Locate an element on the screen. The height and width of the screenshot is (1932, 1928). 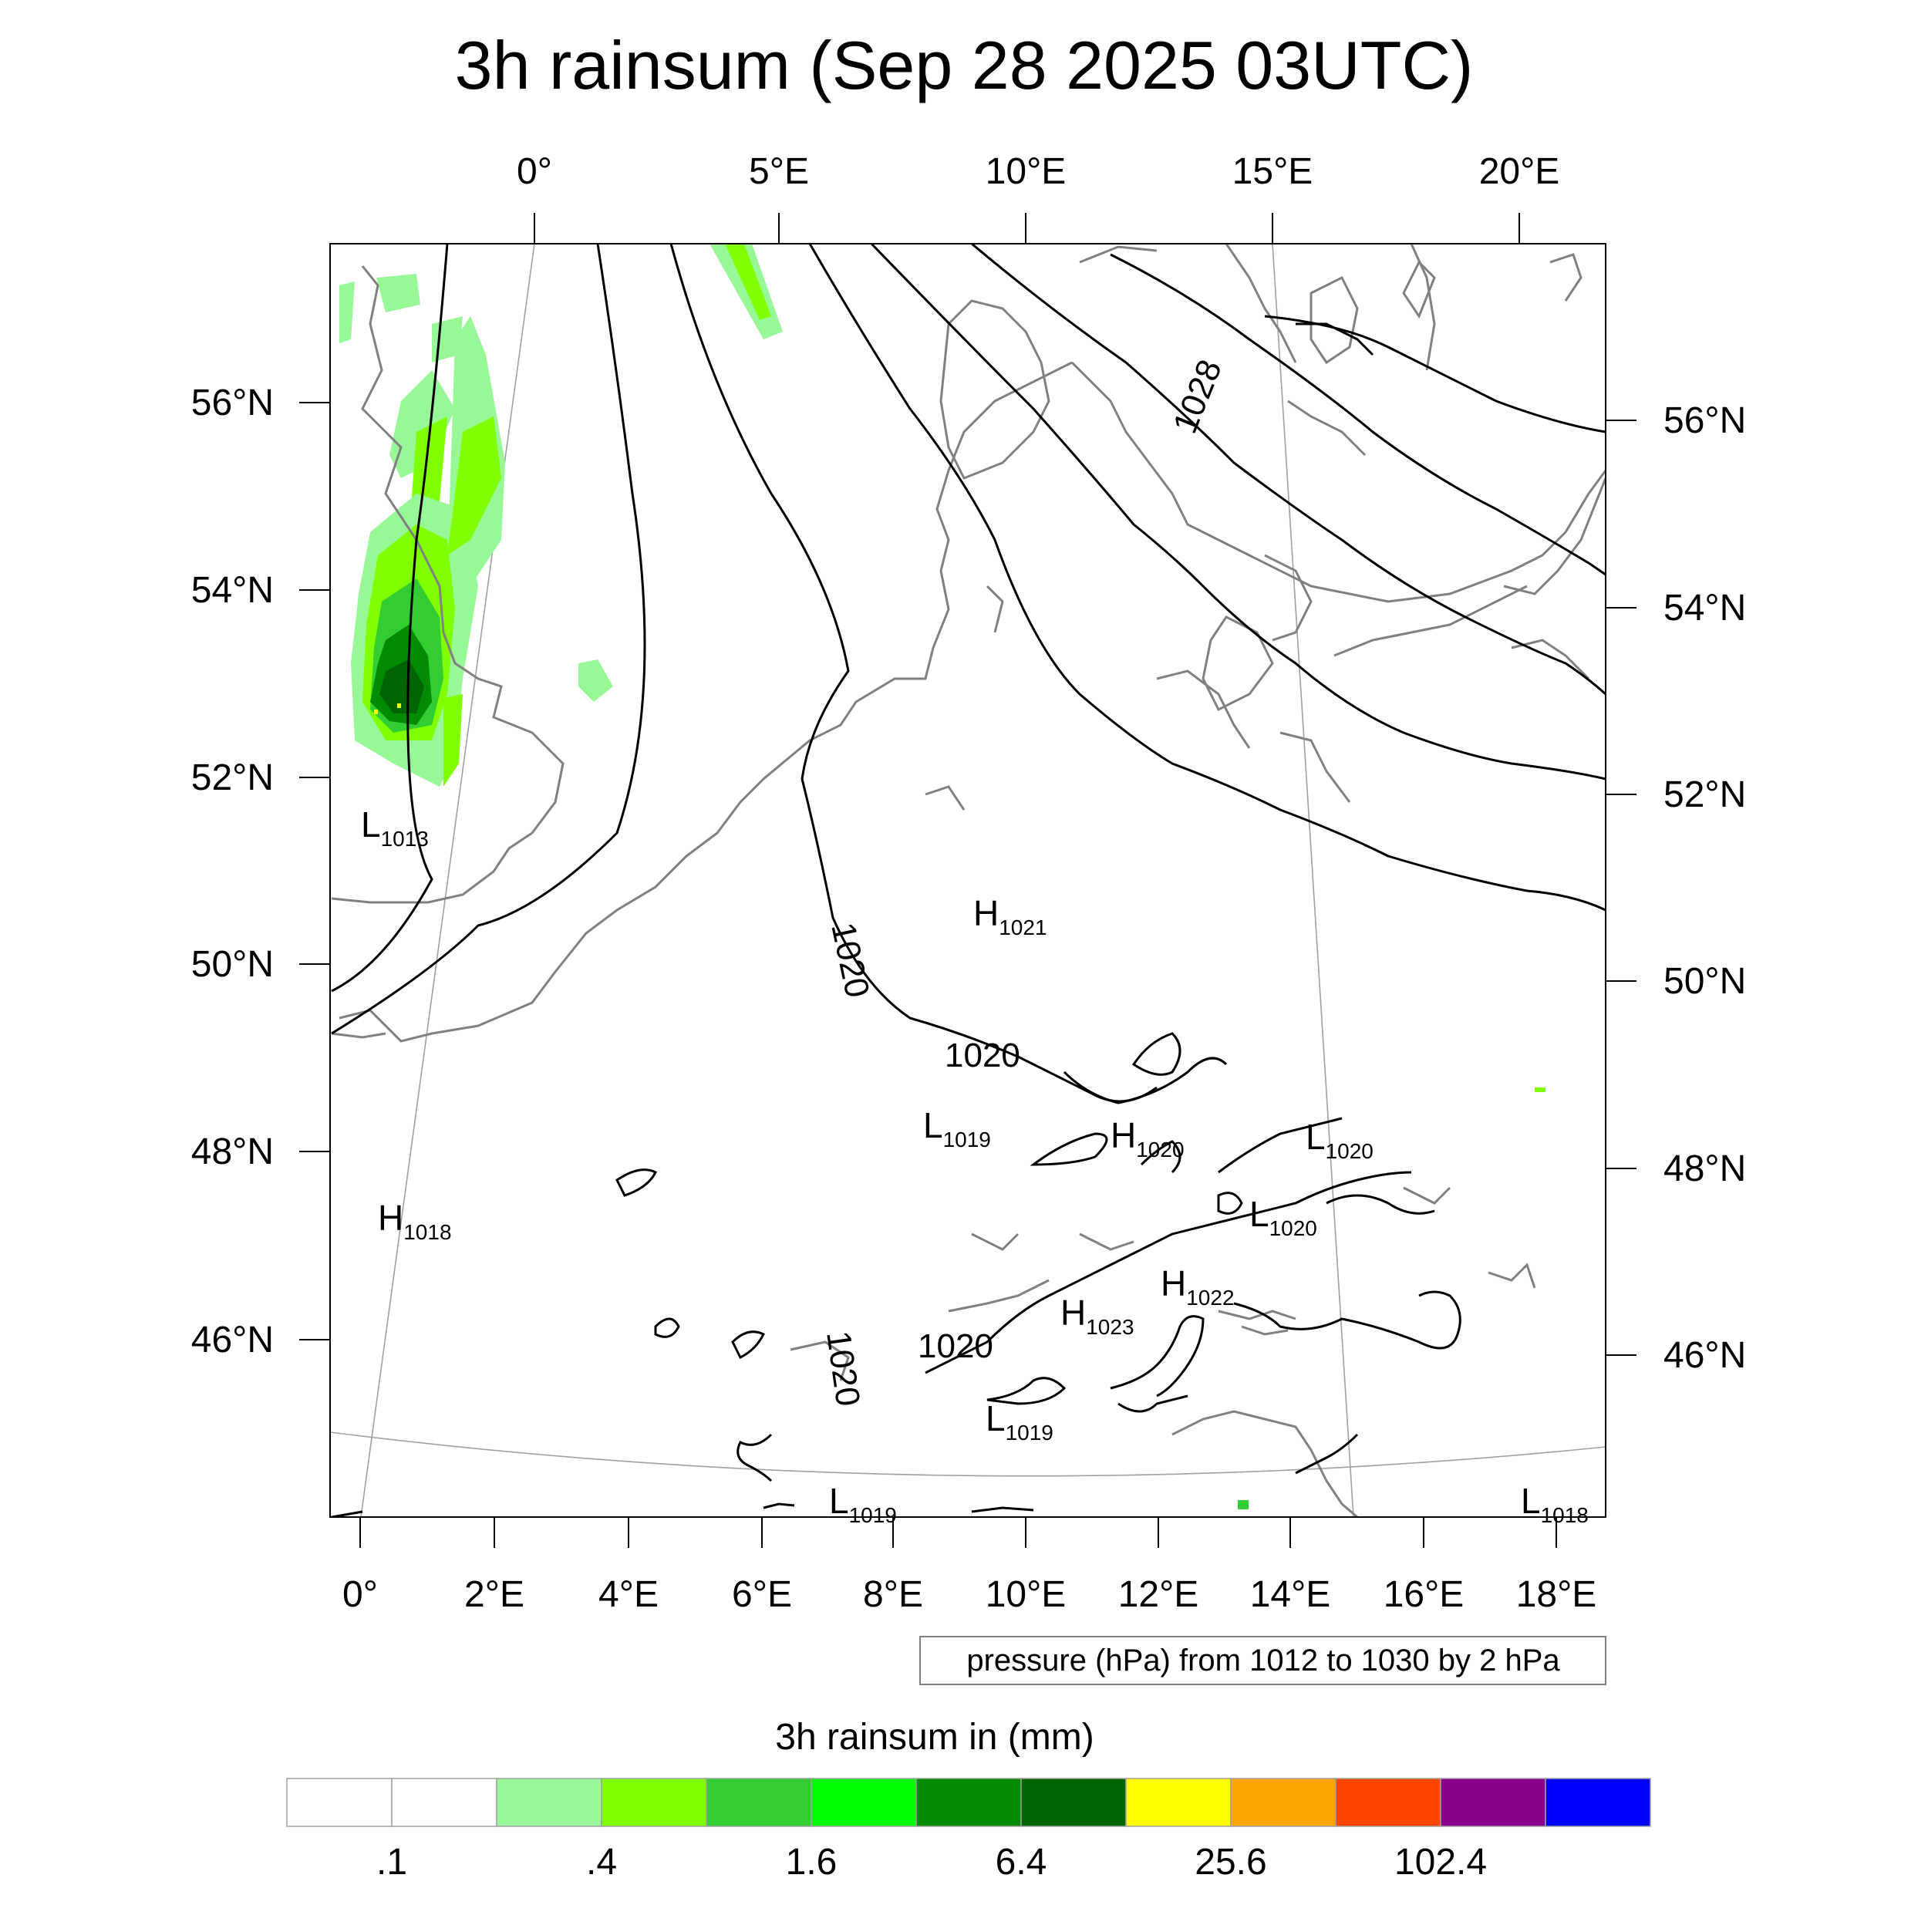
left-lat-label: 48°N is located at coordinates (233, 1151).